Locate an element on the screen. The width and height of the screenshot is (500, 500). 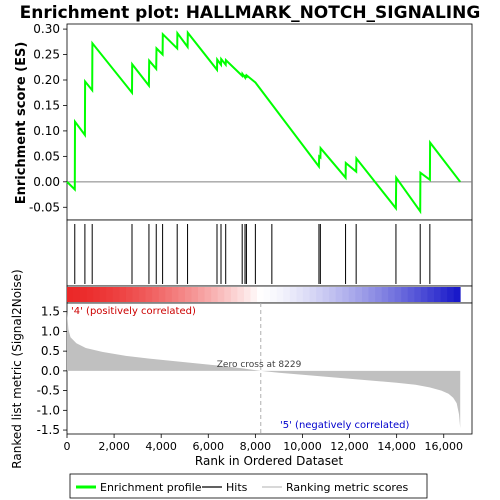
x-tick-label: 10,000 is located at coordinates (302, 446).